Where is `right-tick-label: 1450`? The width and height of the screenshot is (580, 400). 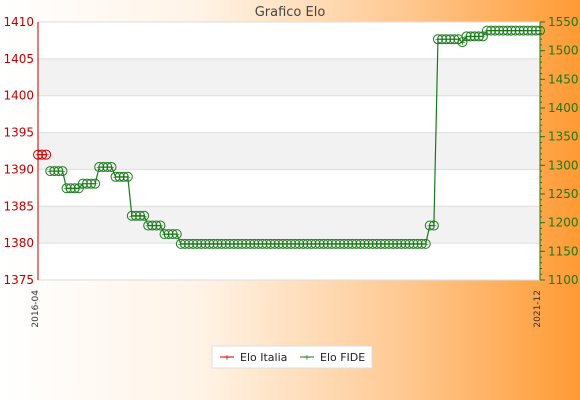 right-tick-label: 1450 is located at coordinates (563, 79).